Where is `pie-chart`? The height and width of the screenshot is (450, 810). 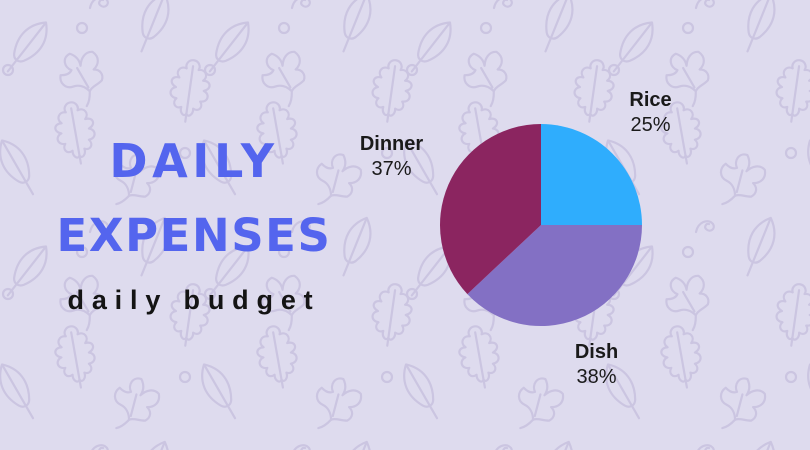 pie-chart is located at coordinates (540, 225).